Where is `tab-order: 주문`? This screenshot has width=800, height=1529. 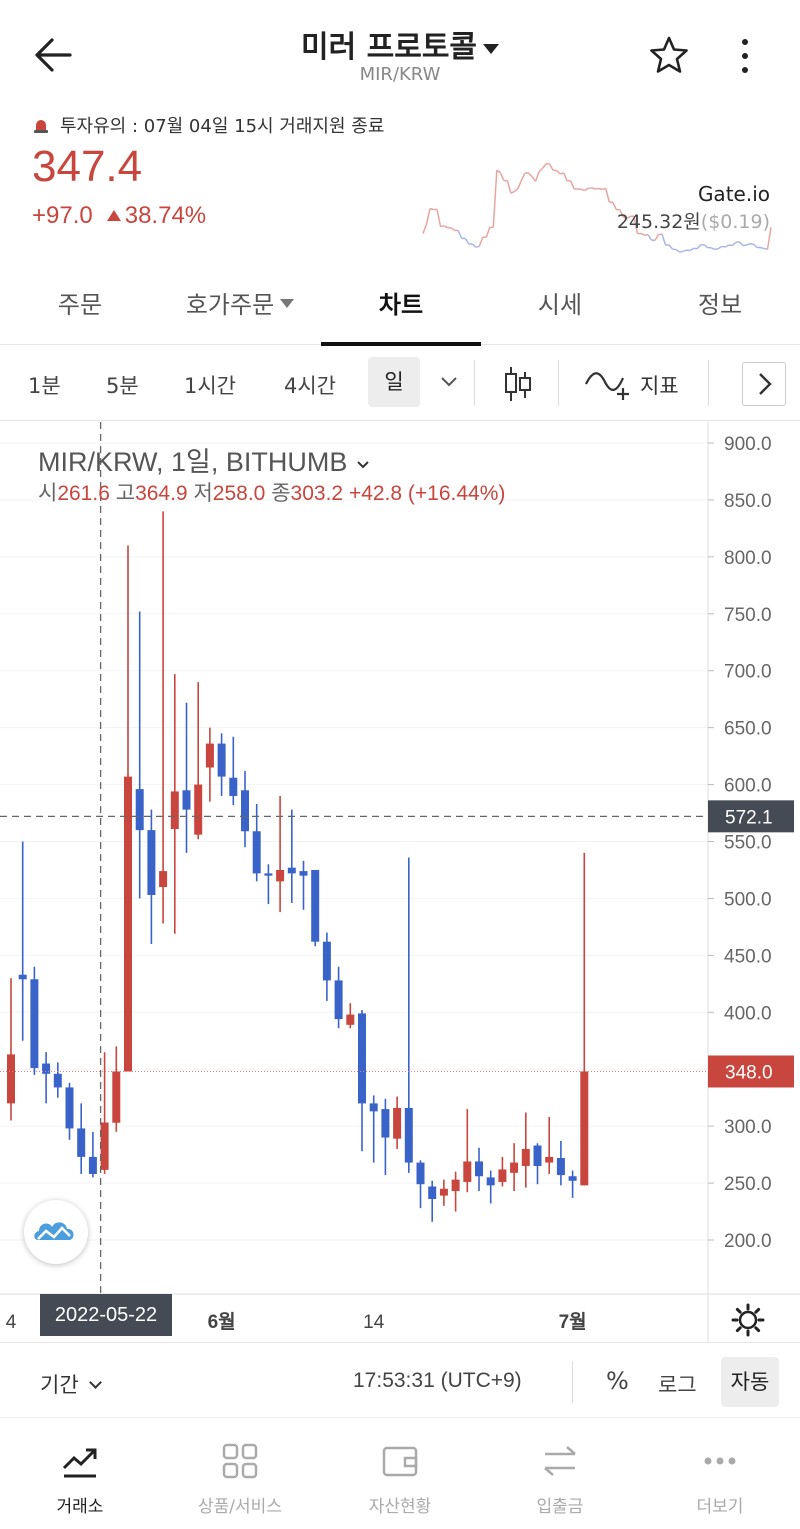 tab-order: 주문 is located at coordinates (80, 305).